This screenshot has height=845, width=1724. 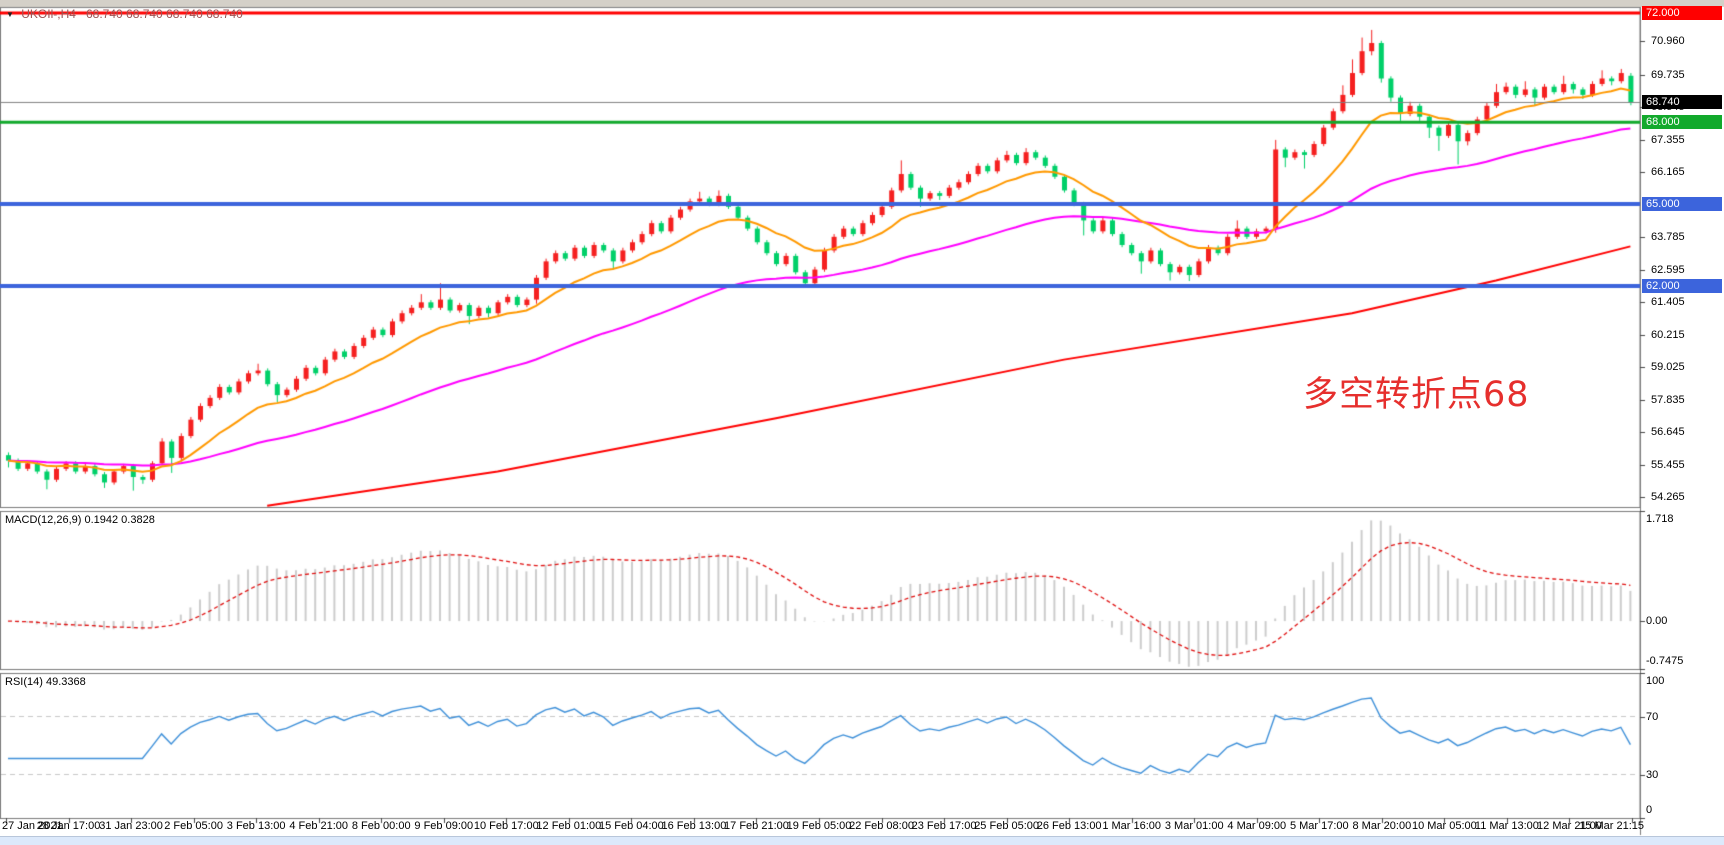 What do you see at coordinates (1611, 826) in the screenshot?
I see `time-axis-label: 15 Mar 21:15` at bounding box center [1611, 826].